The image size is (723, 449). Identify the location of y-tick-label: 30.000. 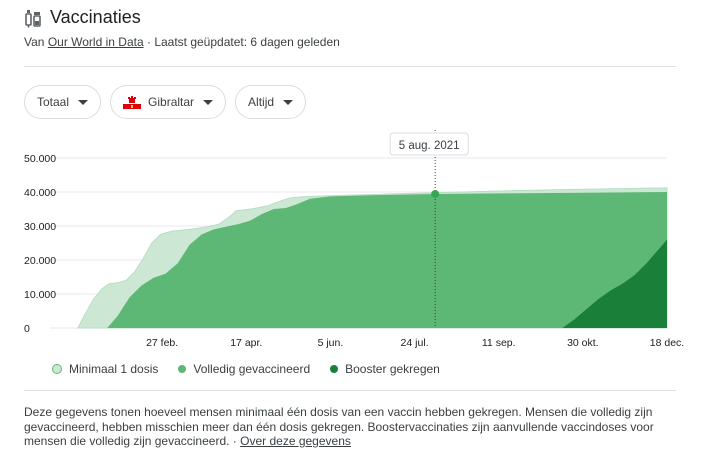
(40, 227).